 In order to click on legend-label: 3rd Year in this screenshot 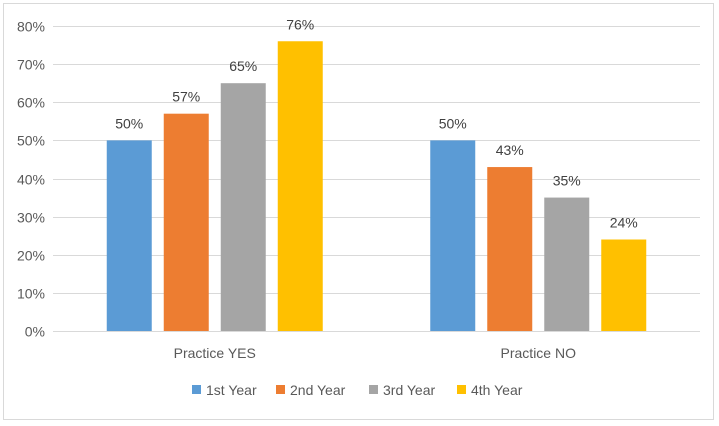, I will do `click(409, 390)`.